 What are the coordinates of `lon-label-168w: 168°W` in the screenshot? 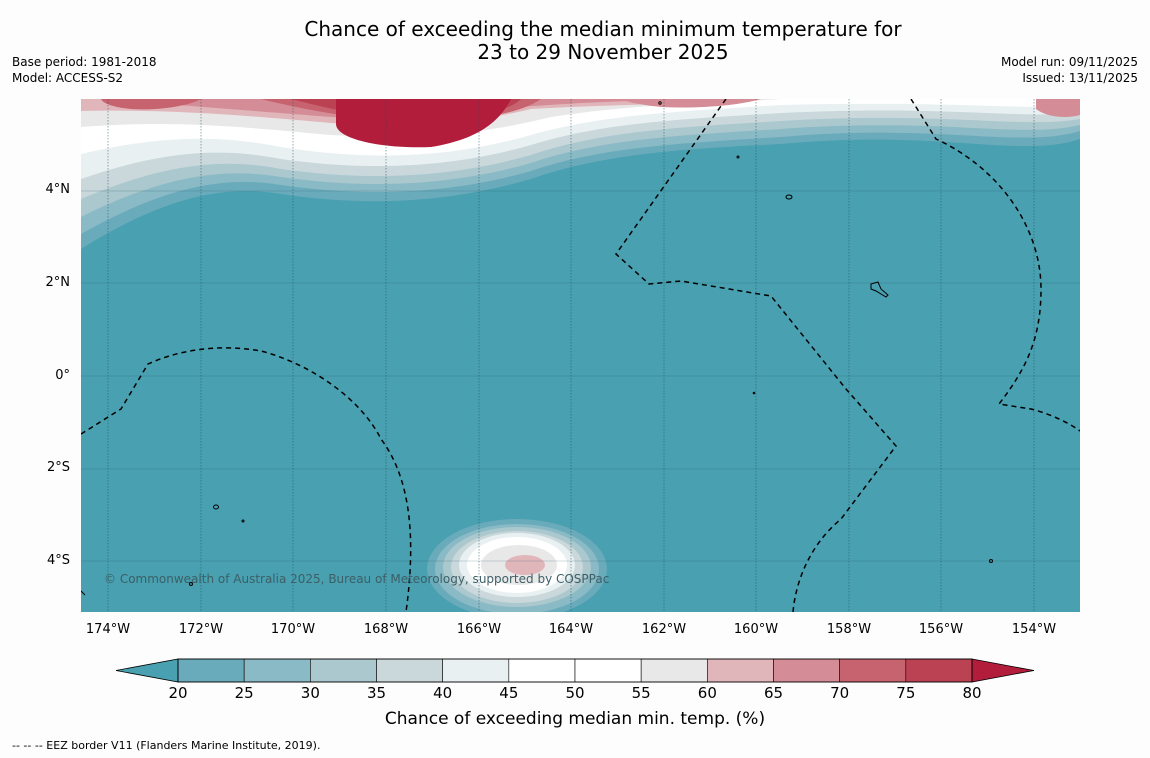 It's located at (386, 629).